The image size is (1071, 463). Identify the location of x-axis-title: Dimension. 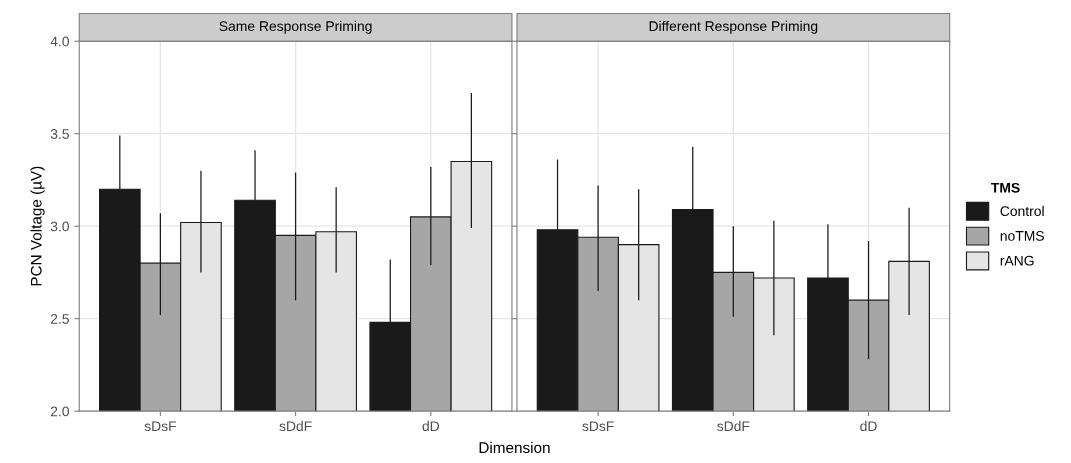
(514, 447).